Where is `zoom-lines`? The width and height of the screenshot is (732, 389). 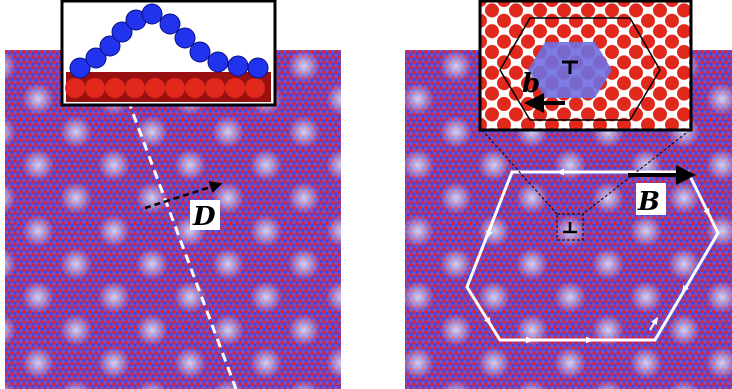
zoom-lines is located at coordinates (586, 172).